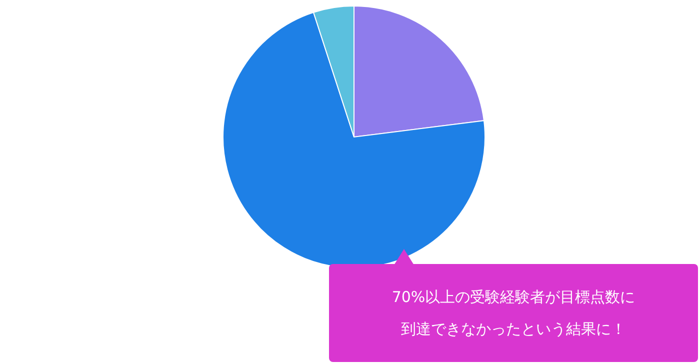 The image size is (700, 364). Describe the element at coordinates (513, 313) in the screenshot. I see `text: 70%以上の受験経験者が目標点数に到達できなかったという結果に！` at that location.